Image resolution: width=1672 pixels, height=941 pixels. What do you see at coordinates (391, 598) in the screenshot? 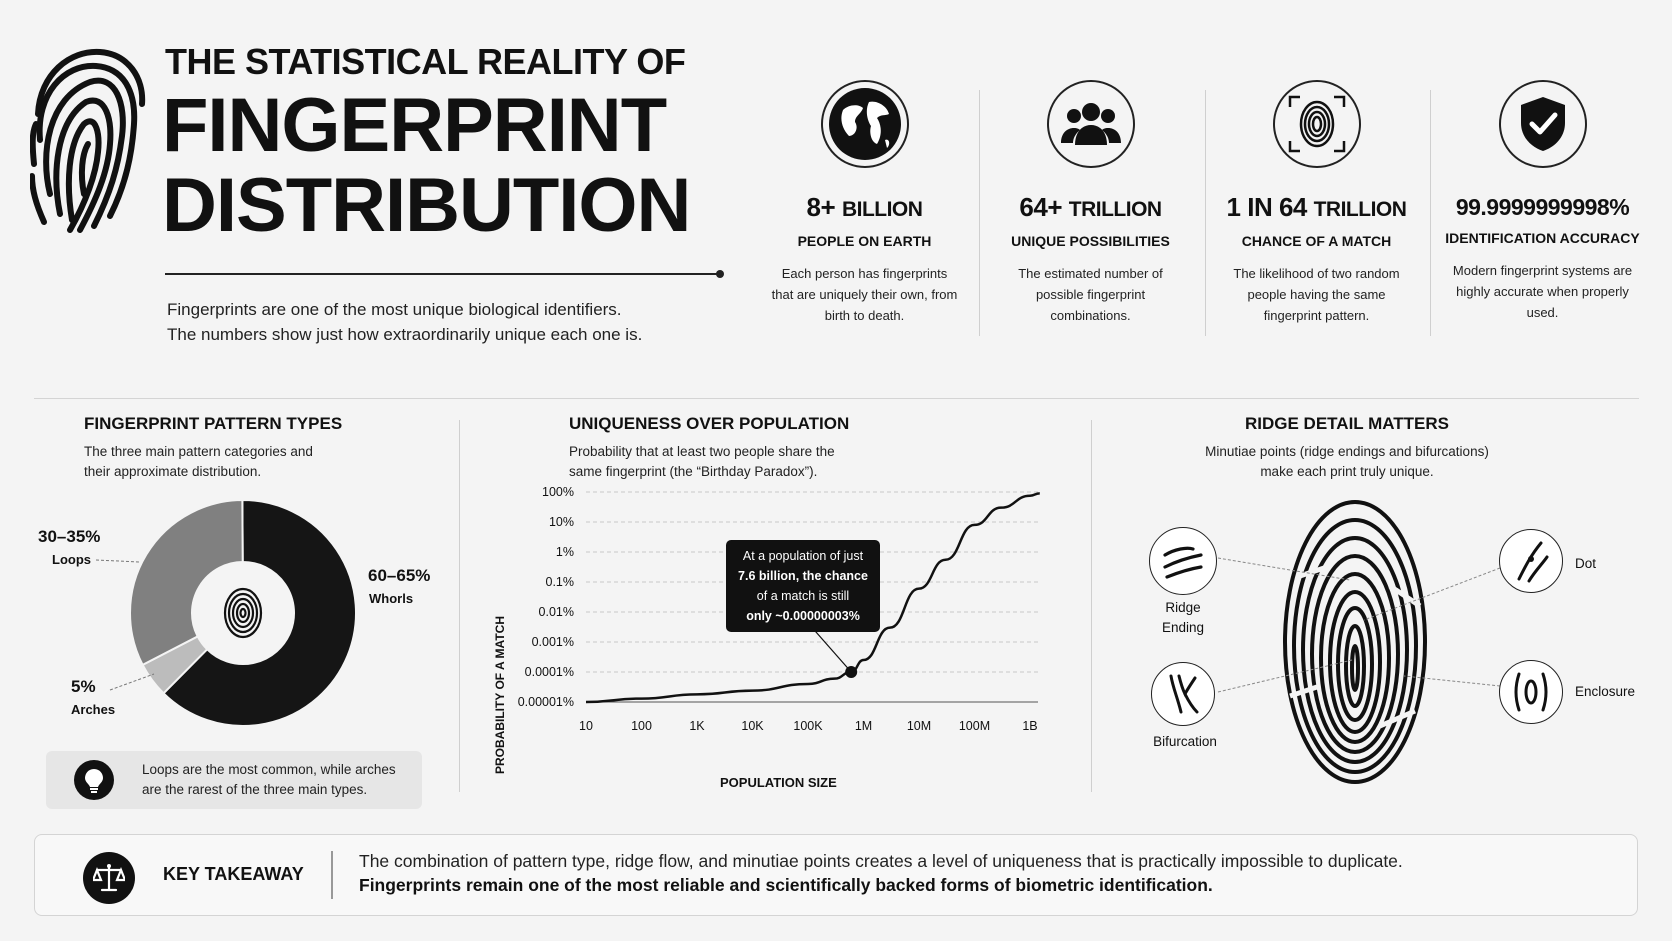
I see `whorls-label: Whorls` at bounding box center [391, 598].